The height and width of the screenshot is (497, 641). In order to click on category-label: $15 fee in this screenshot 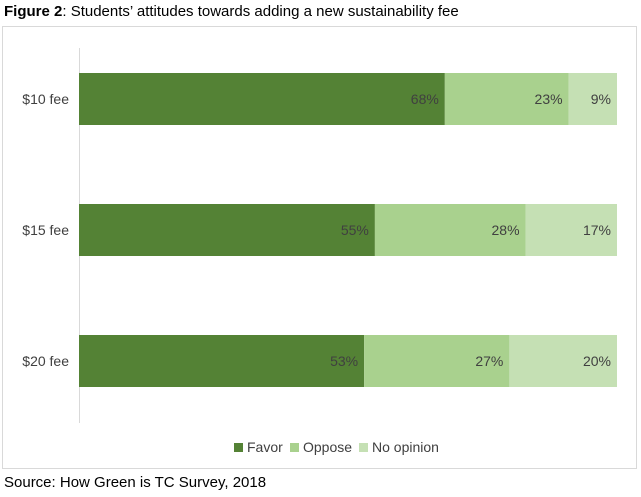, I will do `click(45, 230)`.